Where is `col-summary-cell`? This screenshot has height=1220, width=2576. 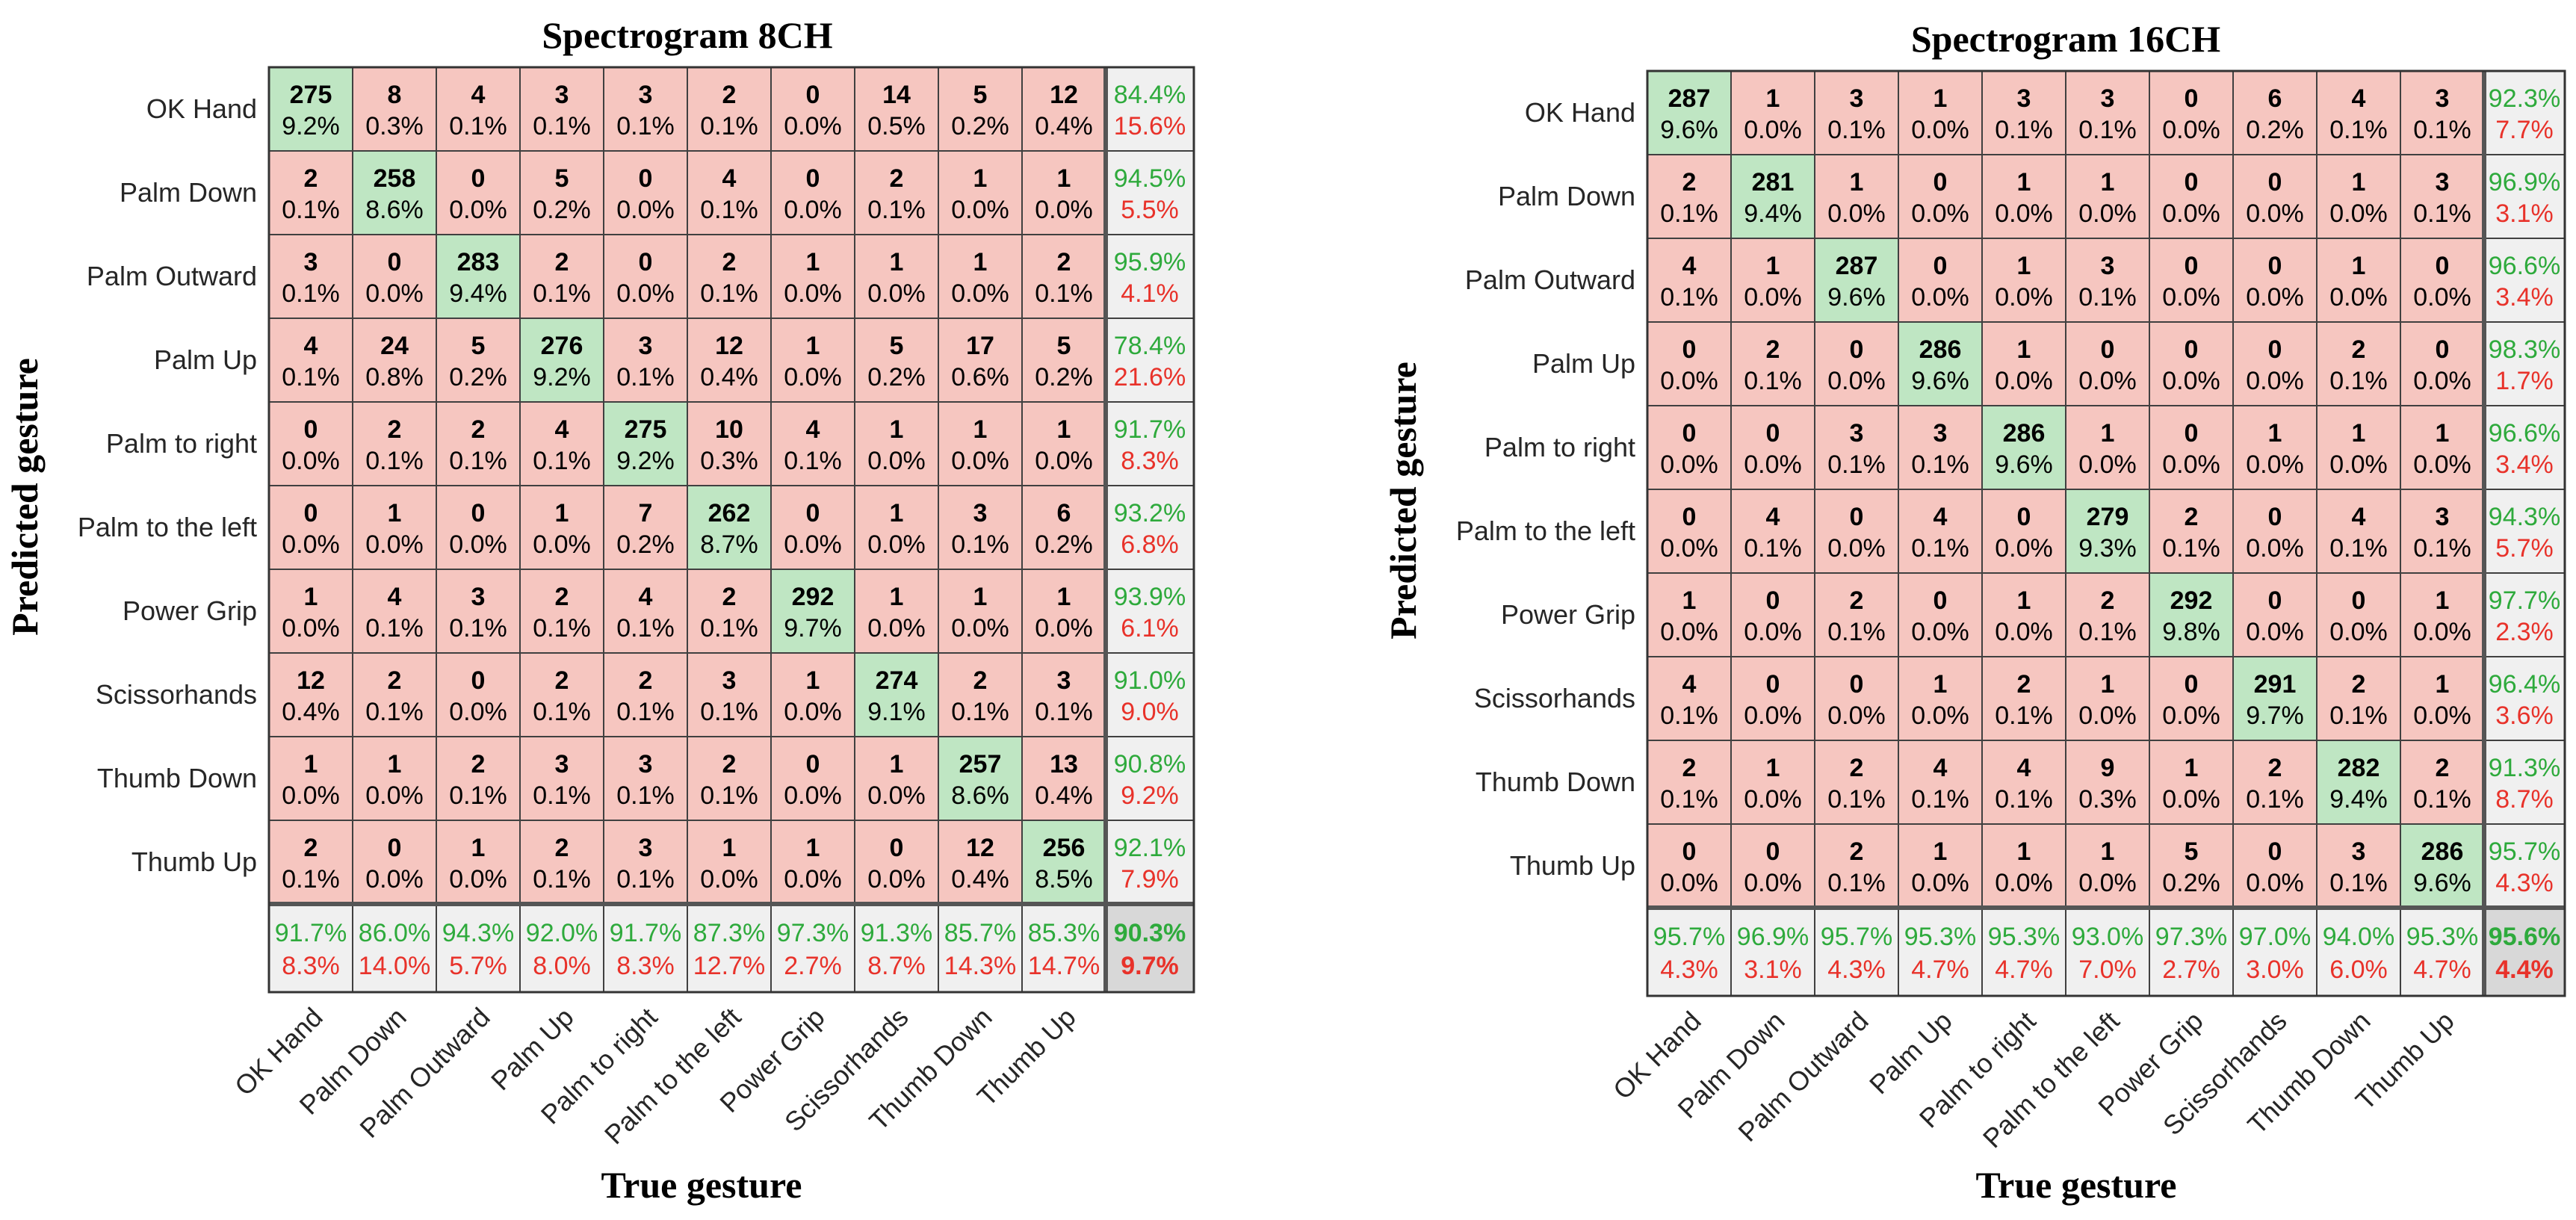
col-summary-cell is located at coordinates (2358, 952).